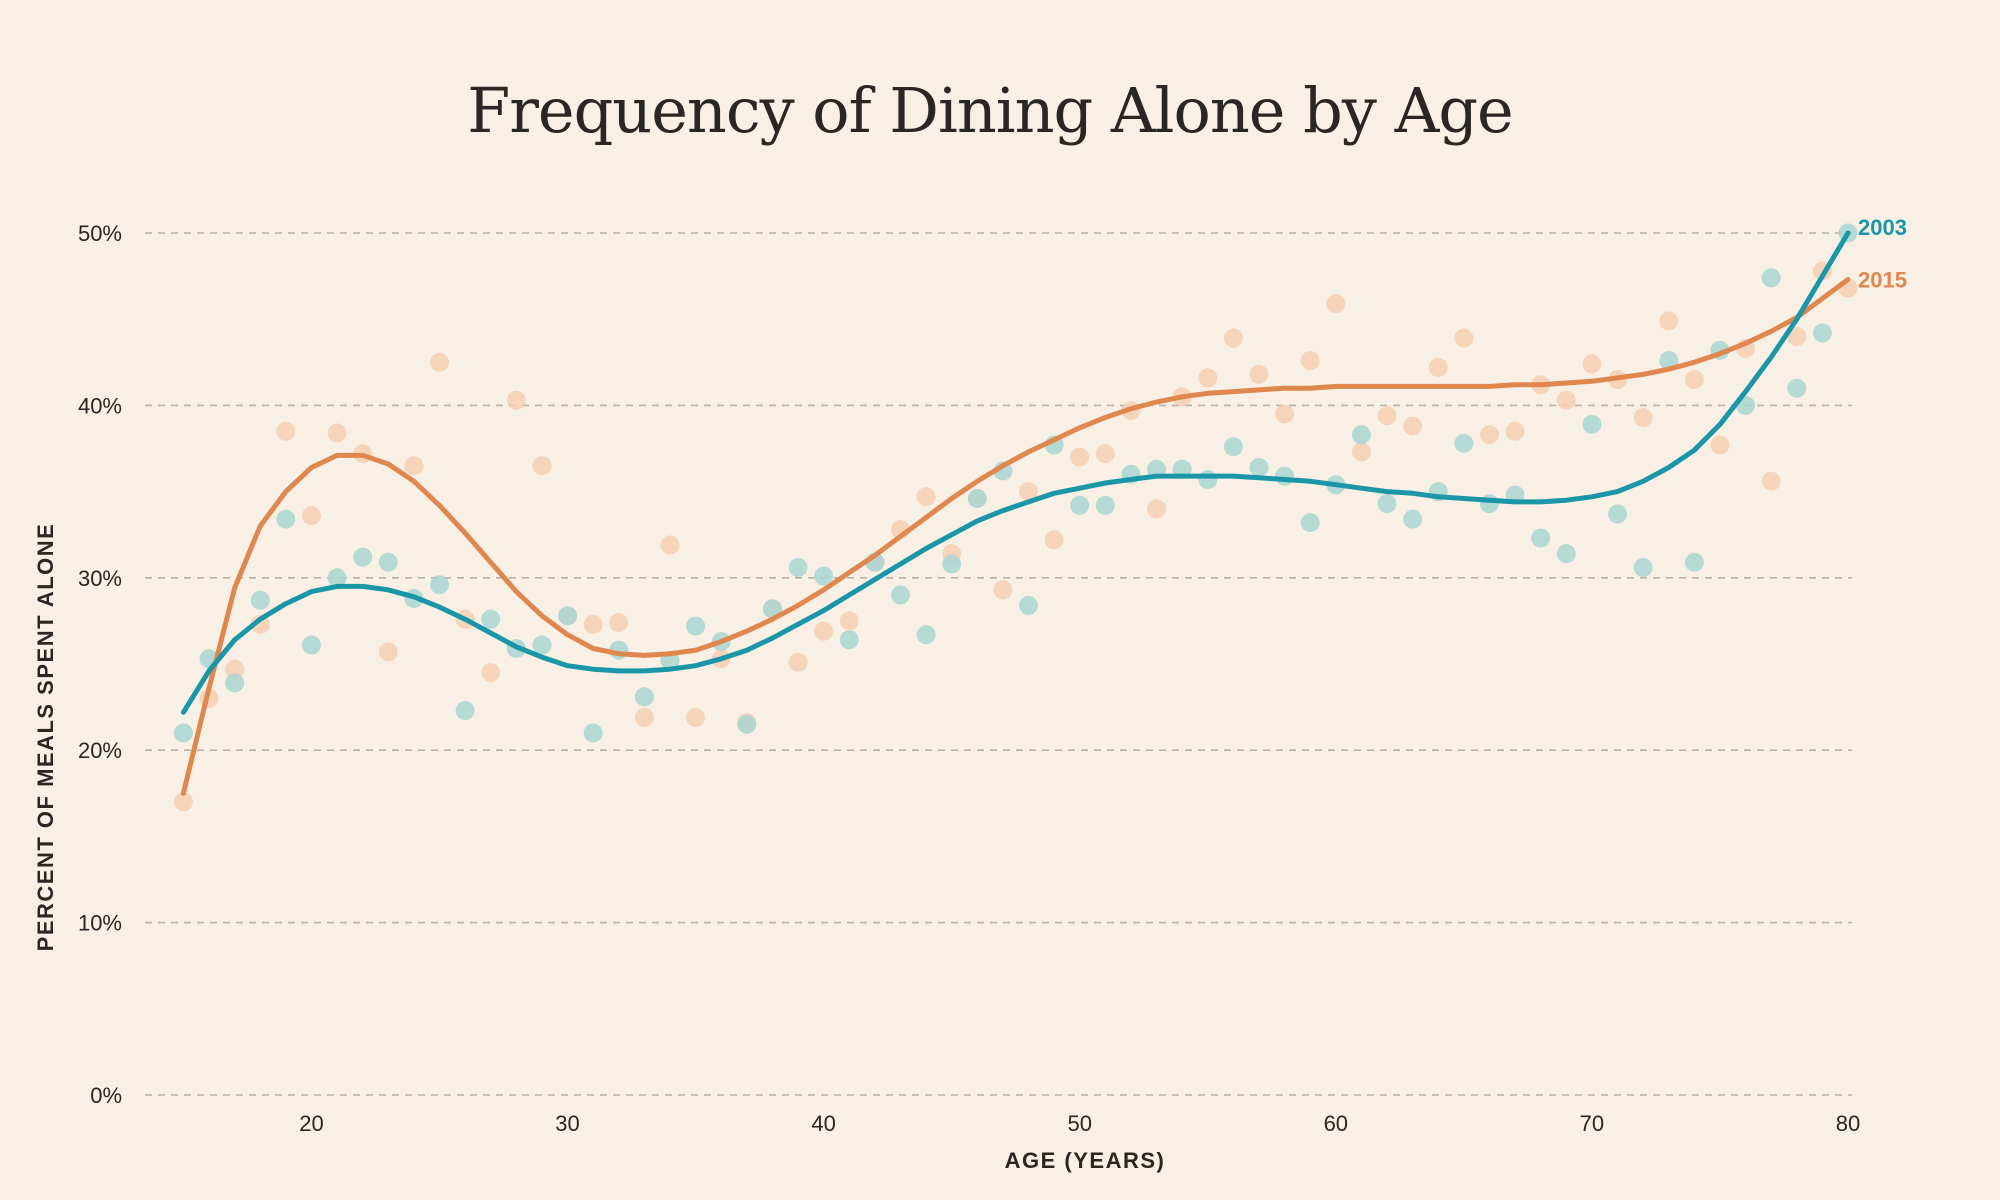 This screenshot has height=1200, width=2000. I want to click on x-tick-label: 50, so click(1079, 1123).